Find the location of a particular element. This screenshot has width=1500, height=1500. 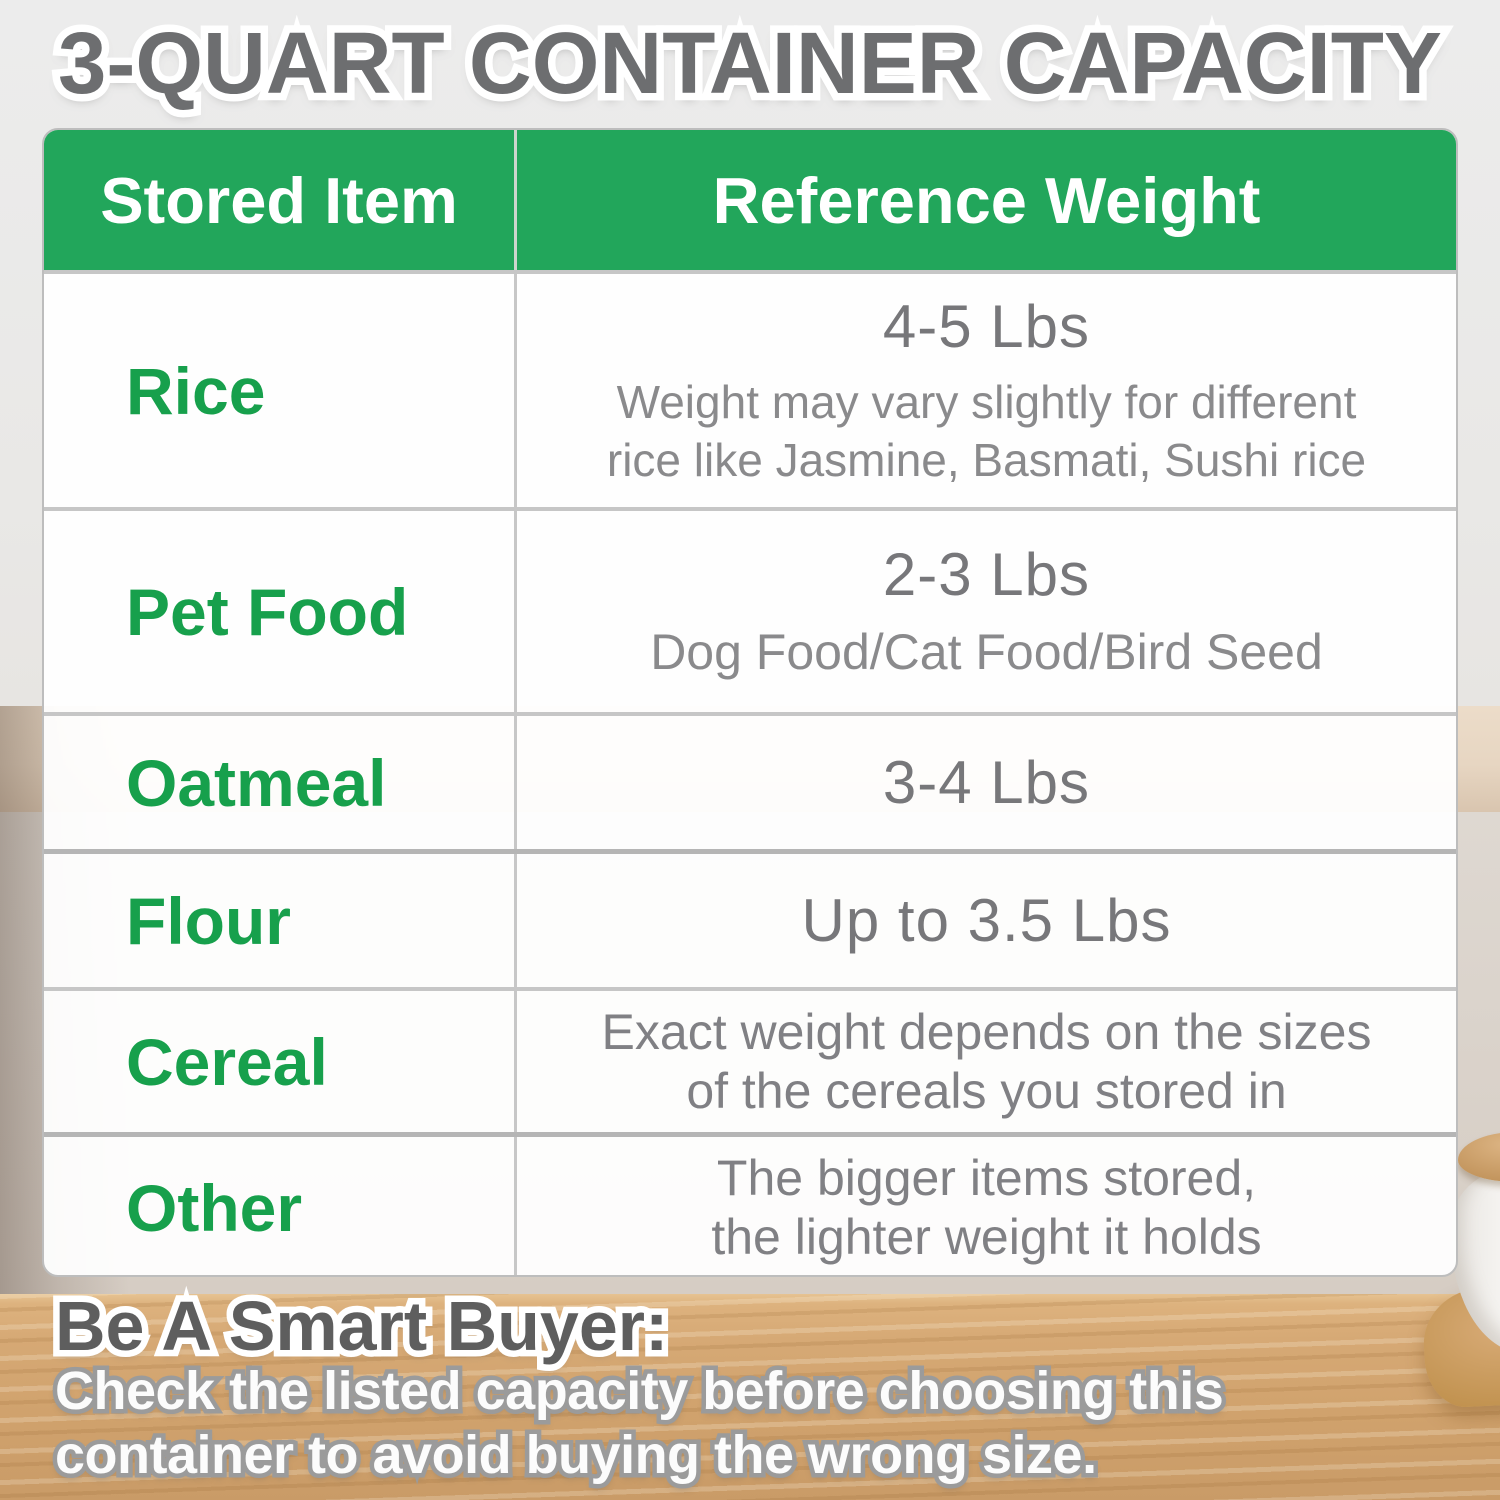

item-label: Rice is located at coordinates (196, 390).